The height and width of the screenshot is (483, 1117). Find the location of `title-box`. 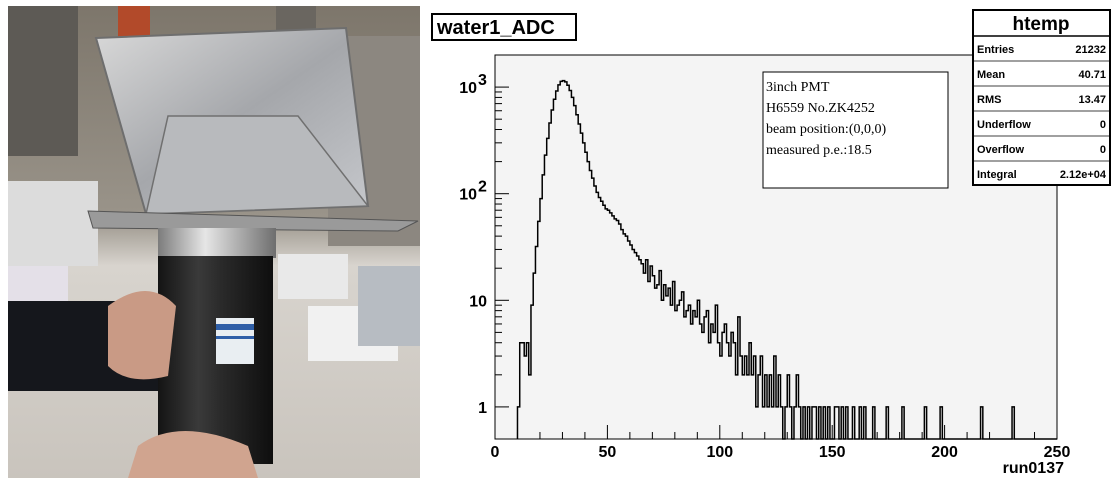

title-box is located at coordinates (504, 27).